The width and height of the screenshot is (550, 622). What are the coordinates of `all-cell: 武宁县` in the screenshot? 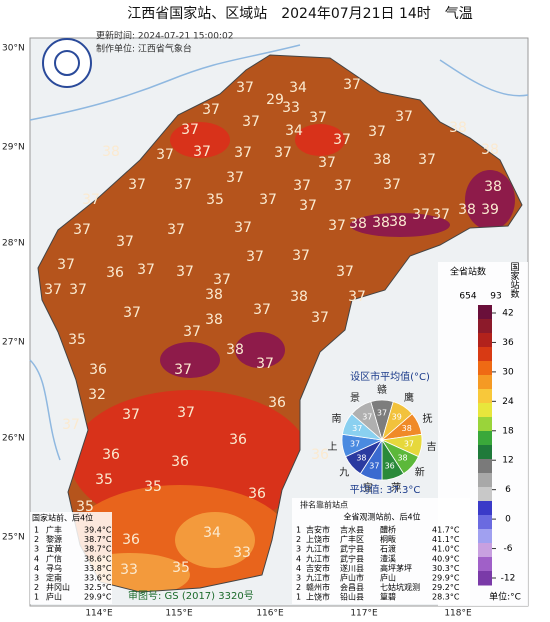 It's located at (352, 549).